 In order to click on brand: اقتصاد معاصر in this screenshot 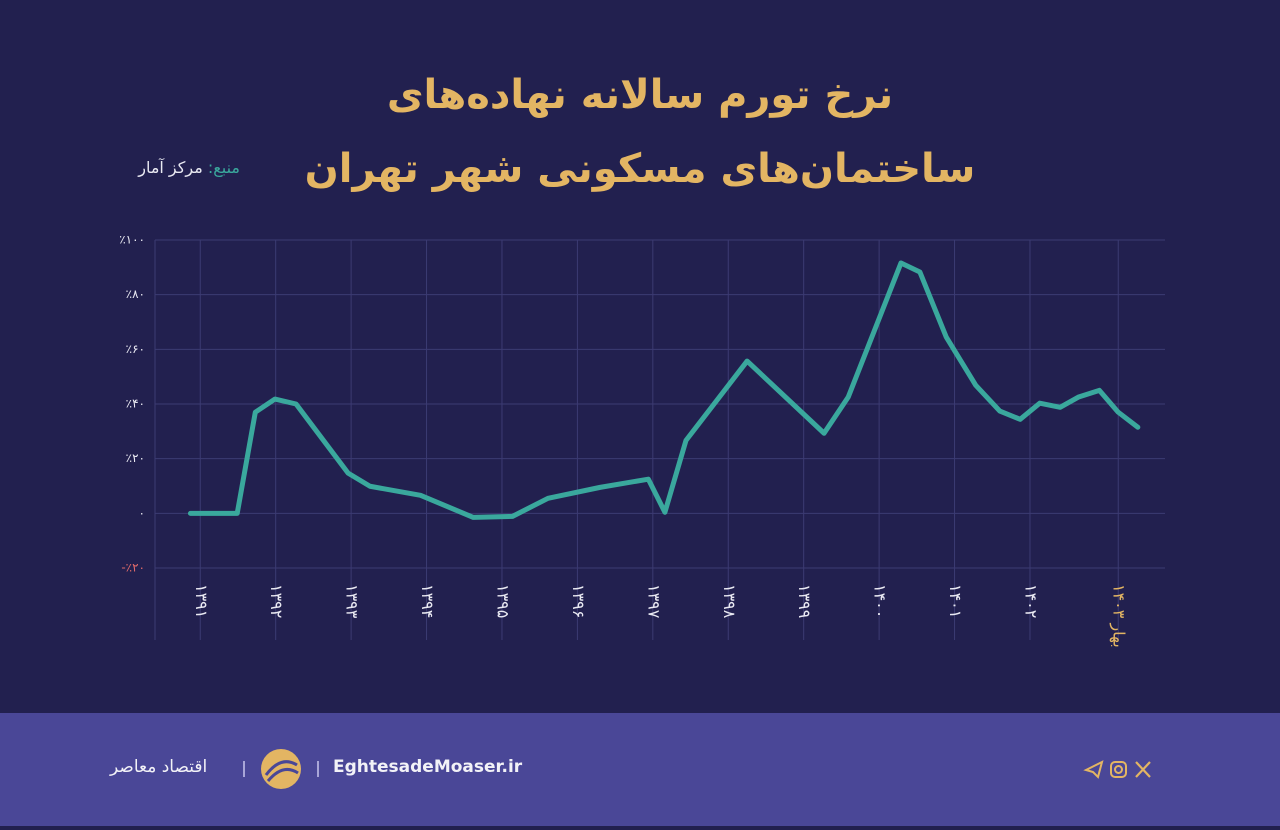, I will do `click(159, 767)`.